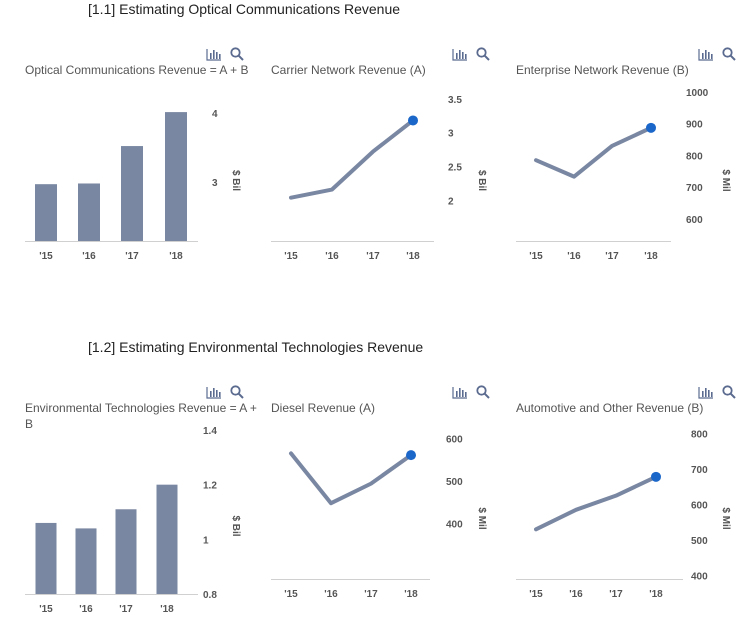  What do you see at coordinates (602, 70) in the screenshot?
I see `chart-title-enterprise-network: Enterprise Network Revenue (B)` at bounding box center [602, 70].